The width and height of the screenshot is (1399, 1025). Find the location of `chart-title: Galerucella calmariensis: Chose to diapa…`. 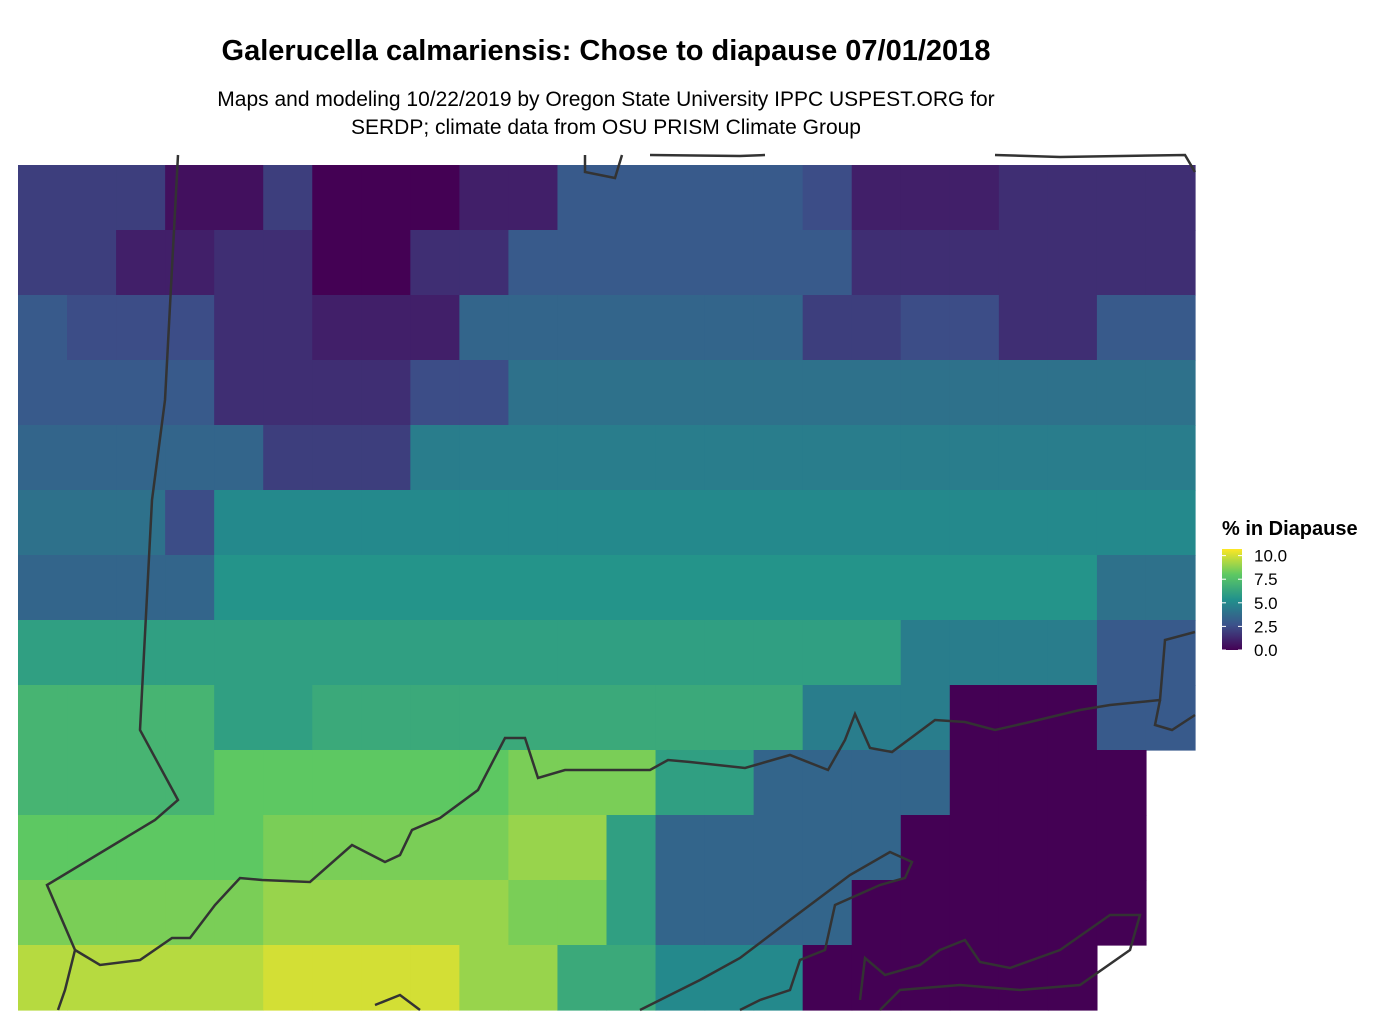

chart-title: Galerucella calmariensis: Chose to diapa… is located at coordinates (606, 51).